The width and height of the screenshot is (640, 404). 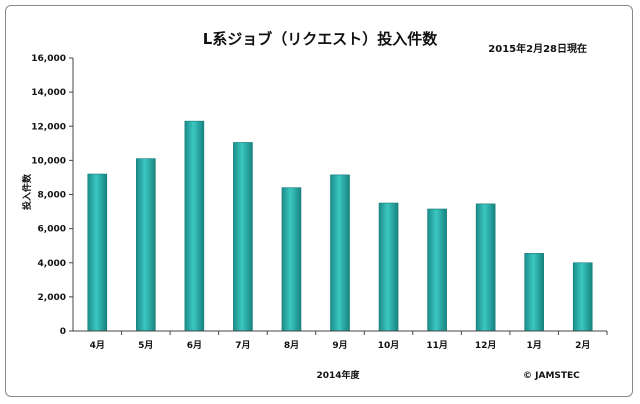 What do you see at coordinates (52, 298) in the screenshot?
I see `y-tick-label: 2,000` at bounding box center [52, 298].